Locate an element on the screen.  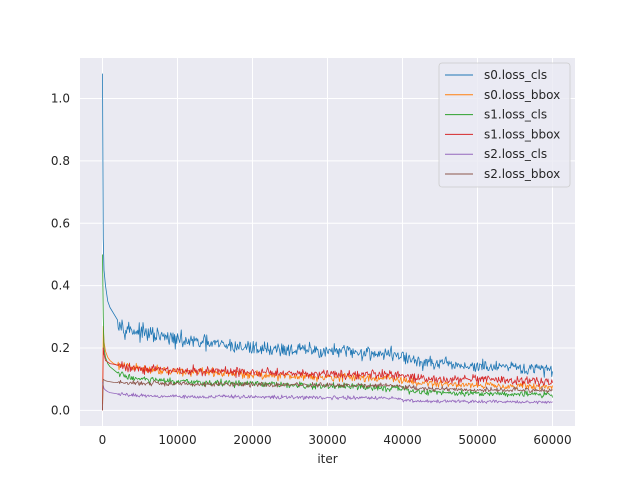
x-tick-label: 30000 is located at coordinates (327, 440).